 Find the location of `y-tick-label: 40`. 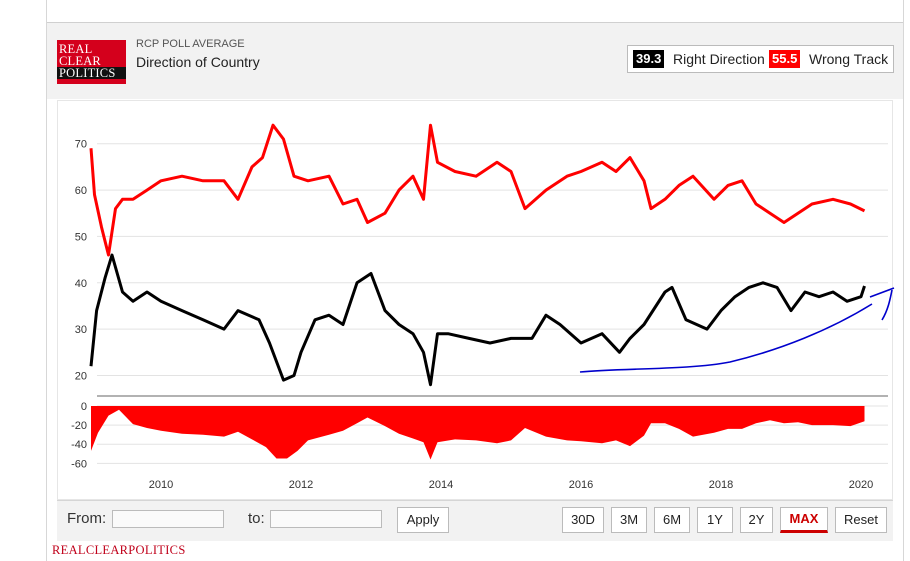

y-tick-label: 40 is located at coordinates (81, 284).